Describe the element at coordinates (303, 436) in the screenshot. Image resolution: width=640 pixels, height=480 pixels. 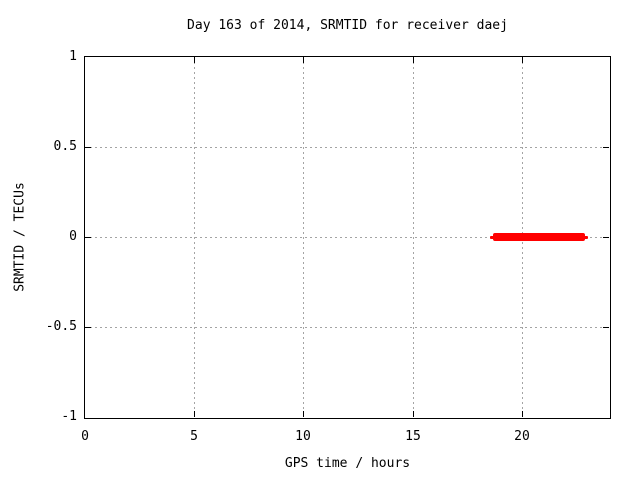
I see `x-tick-label: 10` at that location.